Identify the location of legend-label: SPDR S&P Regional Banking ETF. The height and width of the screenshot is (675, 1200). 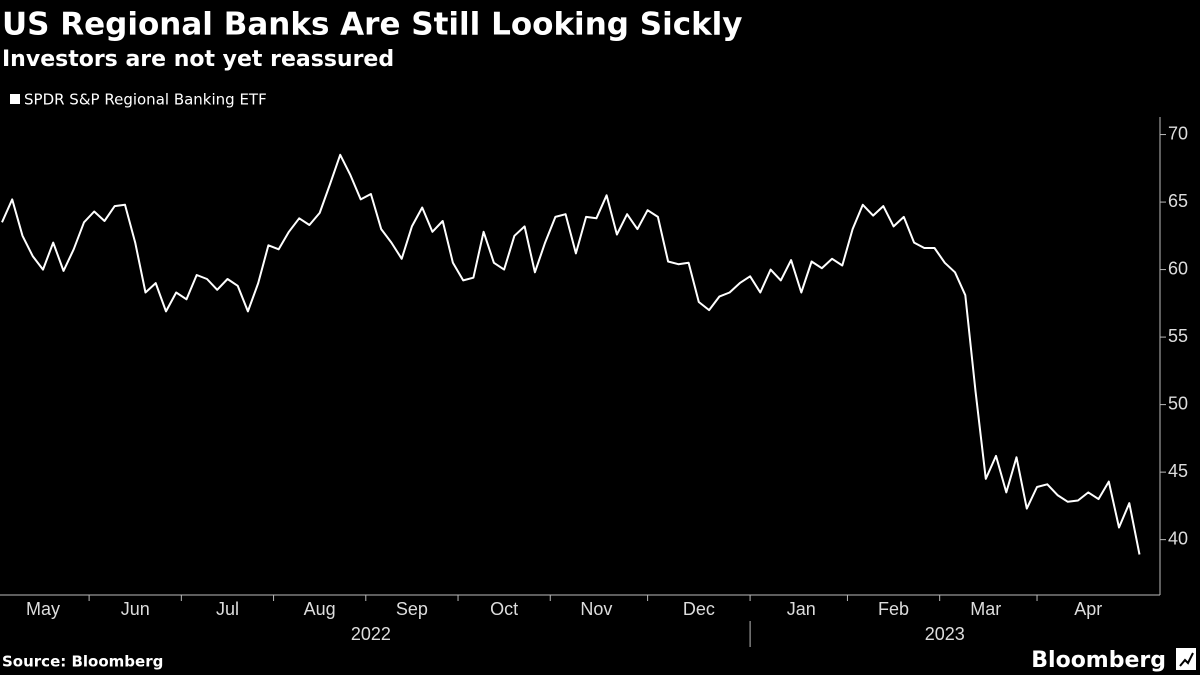
(145, 100).